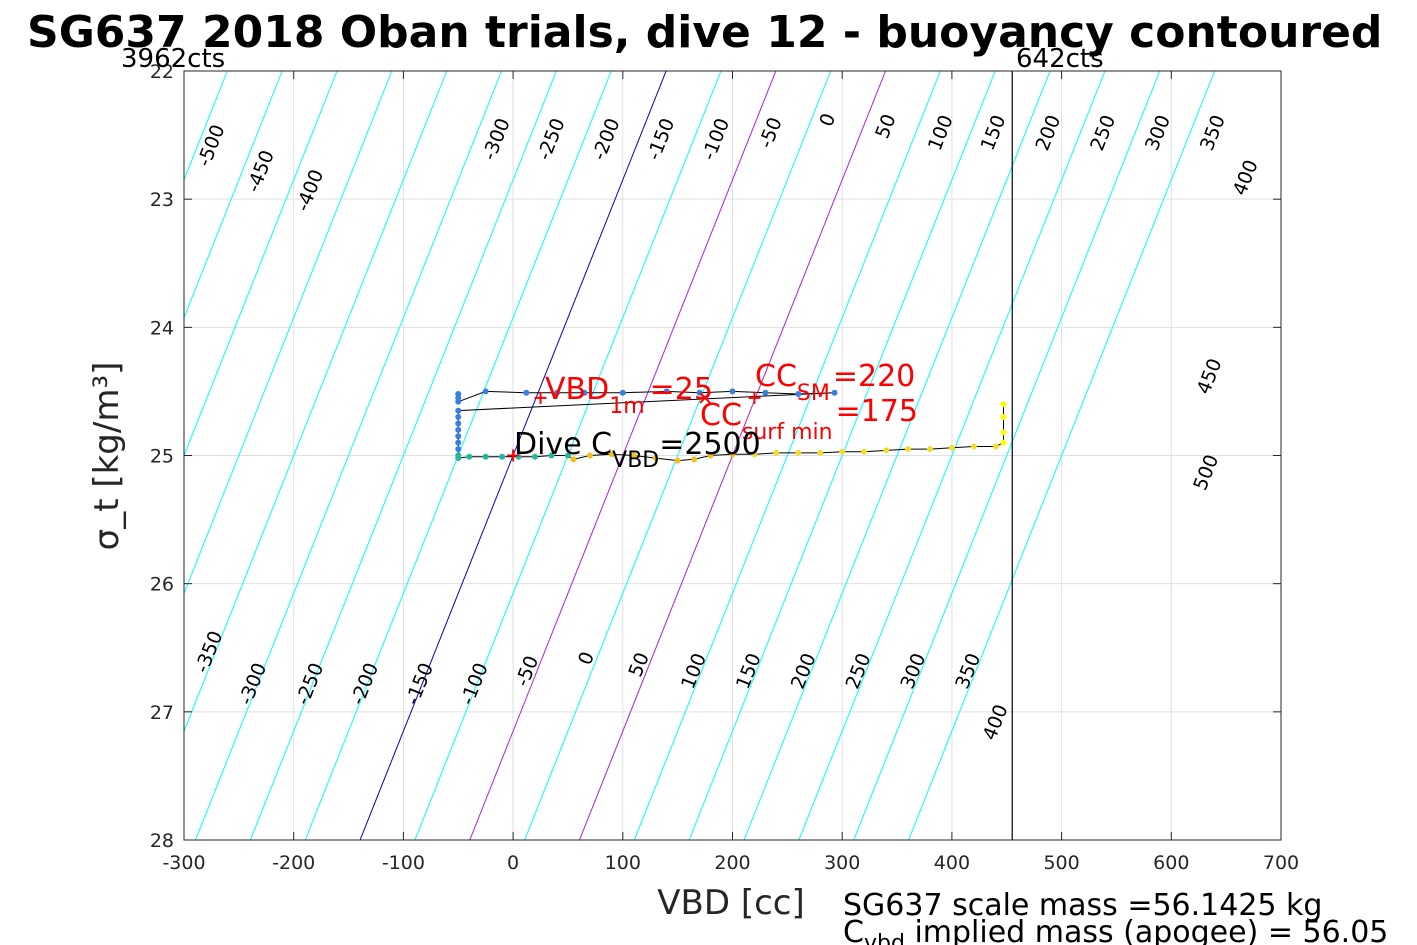 The width and height of the screenshot is (1417, 945). Describe the element at coordinates (884, 938) in the screenshot. I see `footer-c-sub: vbd` at that location.